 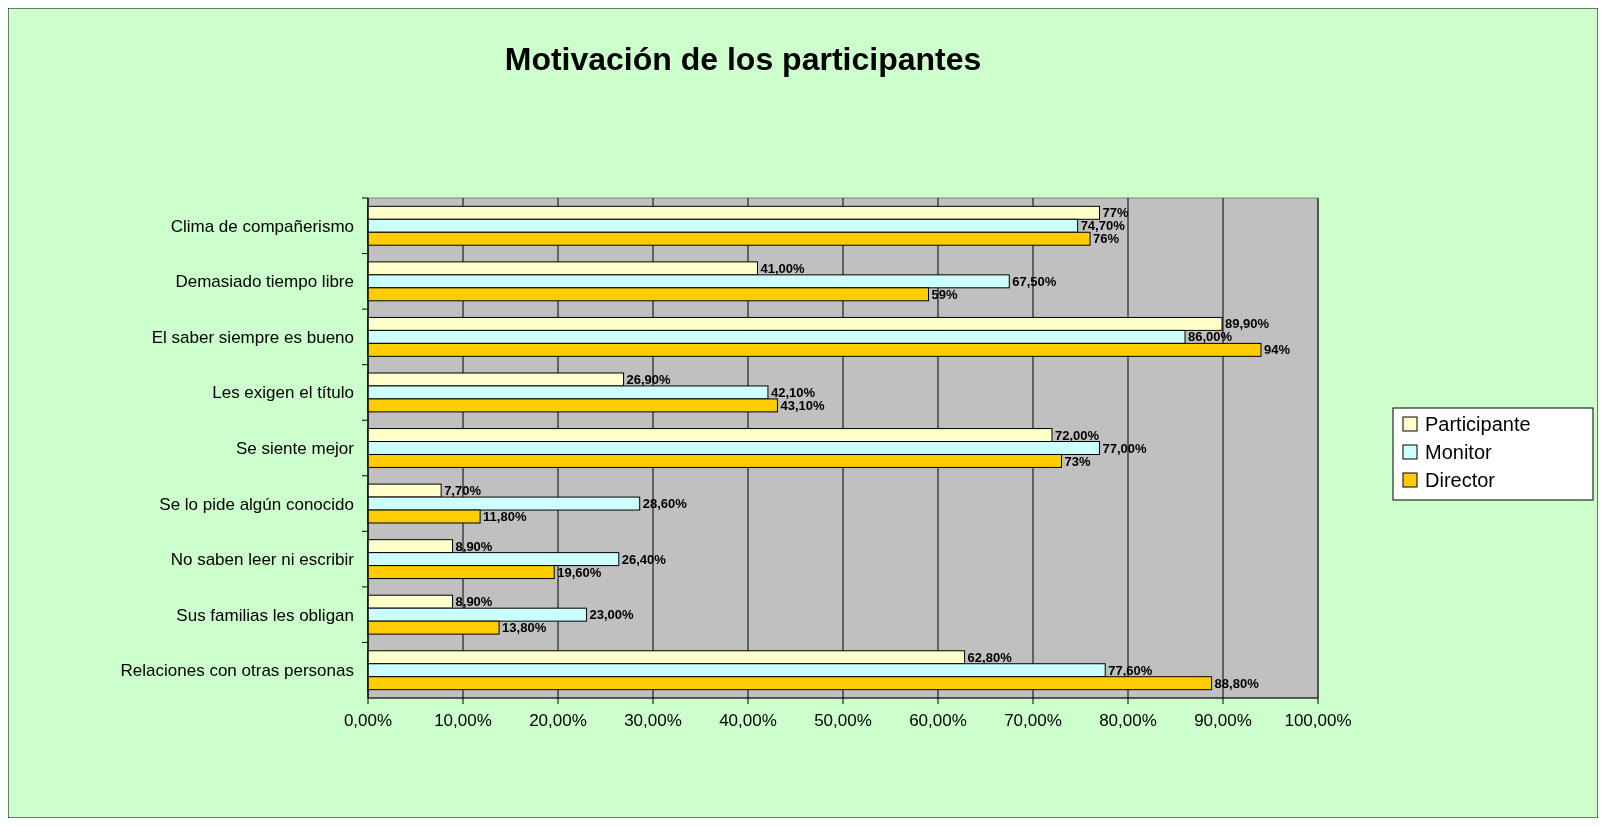 I want to click on chart-title: Motivación de los participantes, so click(x=743, y=59).